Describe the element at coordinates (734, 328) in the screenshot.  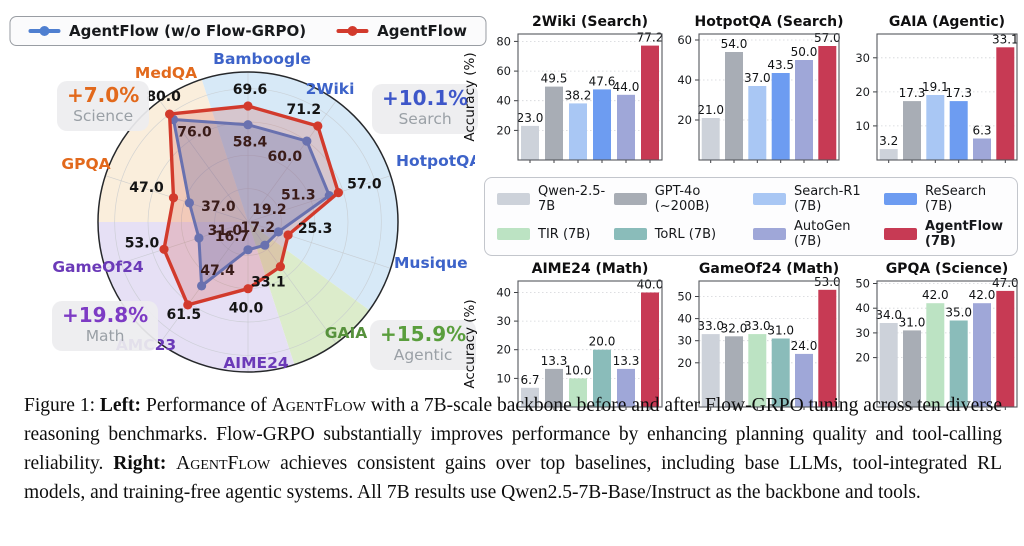
I see `bar-value-label: 32.0` at that location.